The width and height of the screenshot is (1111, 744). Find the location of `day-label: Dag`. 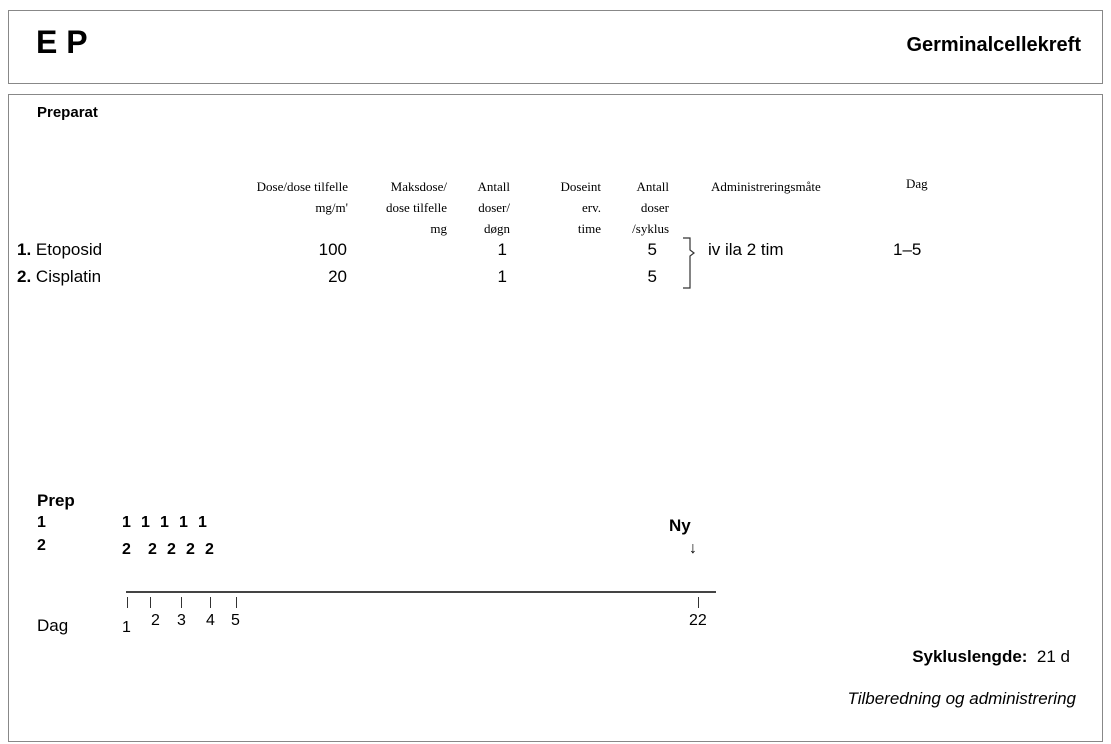

day-label: Dag is located at coordinates (53, 625).